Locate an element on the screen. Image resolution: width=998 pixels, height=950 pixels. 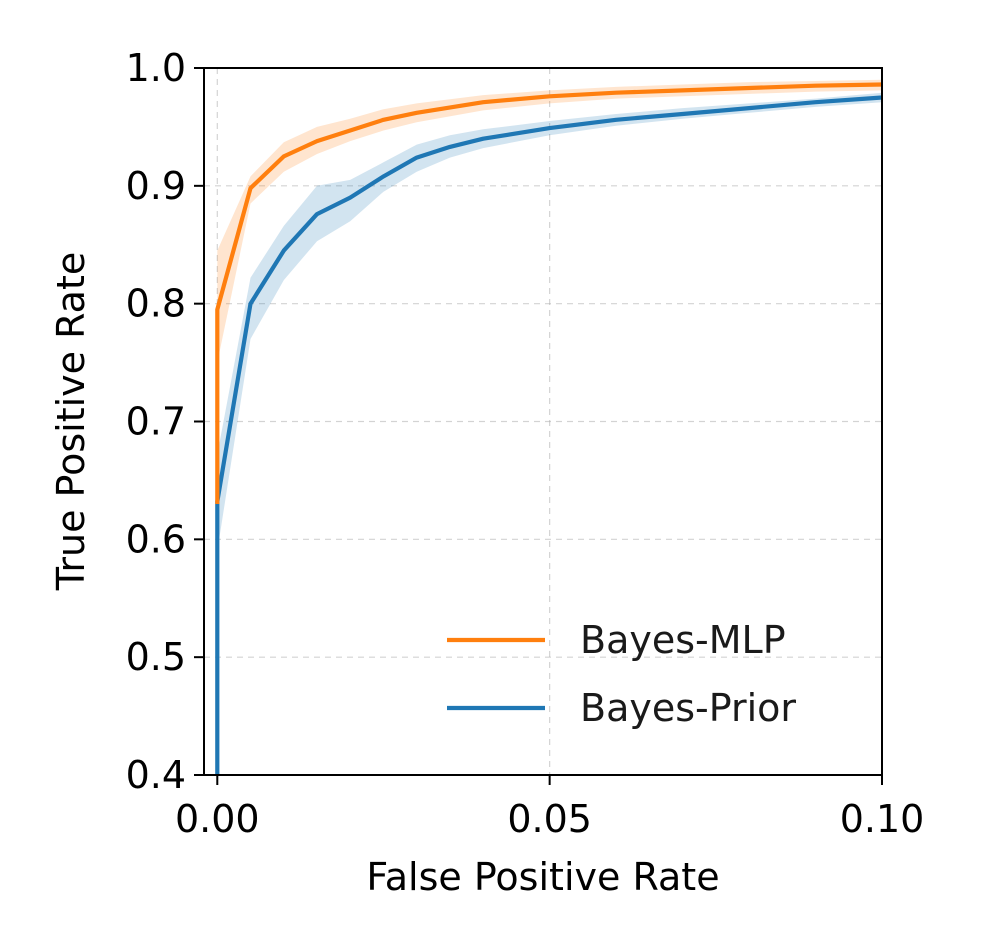
x-axis-label: False Positive Rate is located at coordinates (542, 877).